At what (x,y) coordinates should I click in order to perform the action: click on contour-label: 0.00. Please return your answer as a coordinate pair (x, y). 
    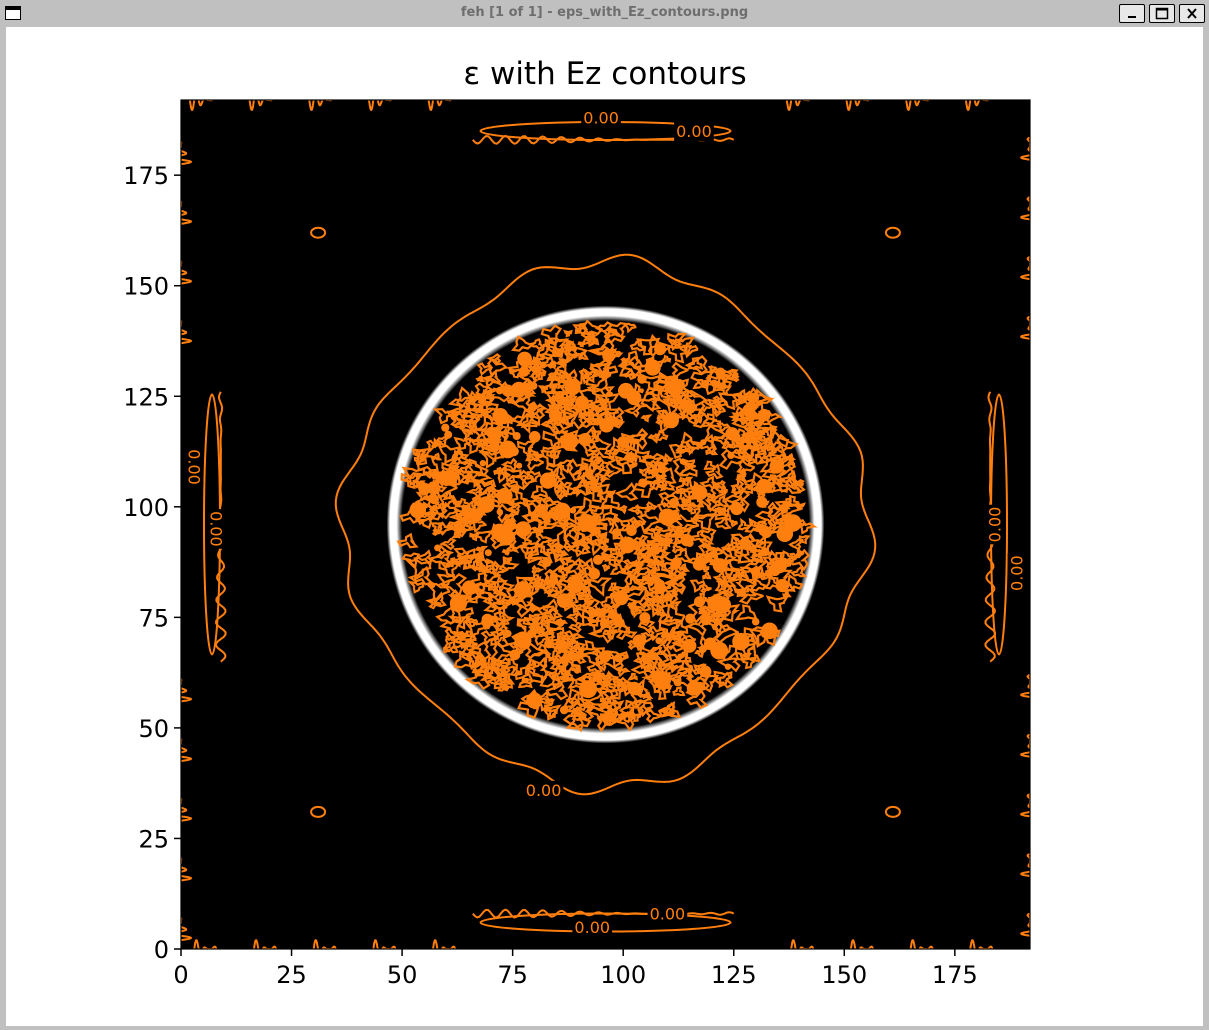
    Looking at the image, I should click on (544, 790).